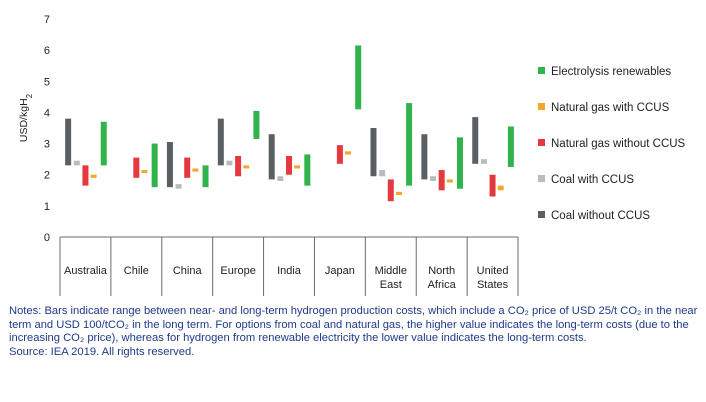 This screenshot has width=706, height=402. What do you see at coordinates (297, 167) in the screenshot?
I see `bar-natural-gas-with-ccus-india` at bounding box center [297, 167].